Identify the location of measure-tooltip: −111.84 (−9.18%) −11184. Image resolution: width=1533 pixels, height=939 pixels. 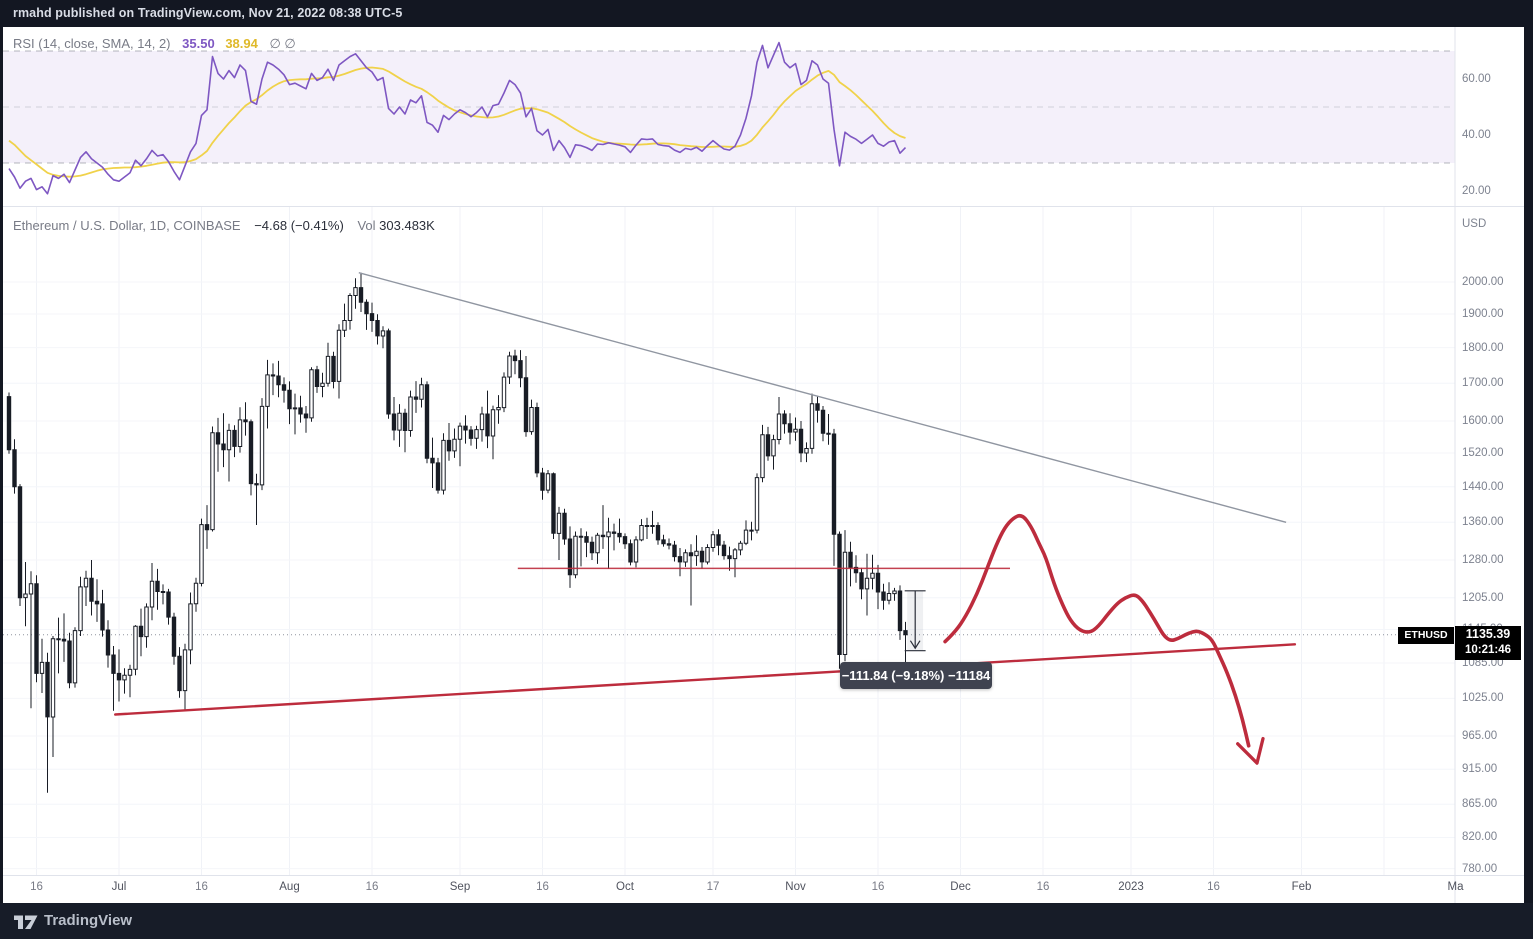
(916, 675).